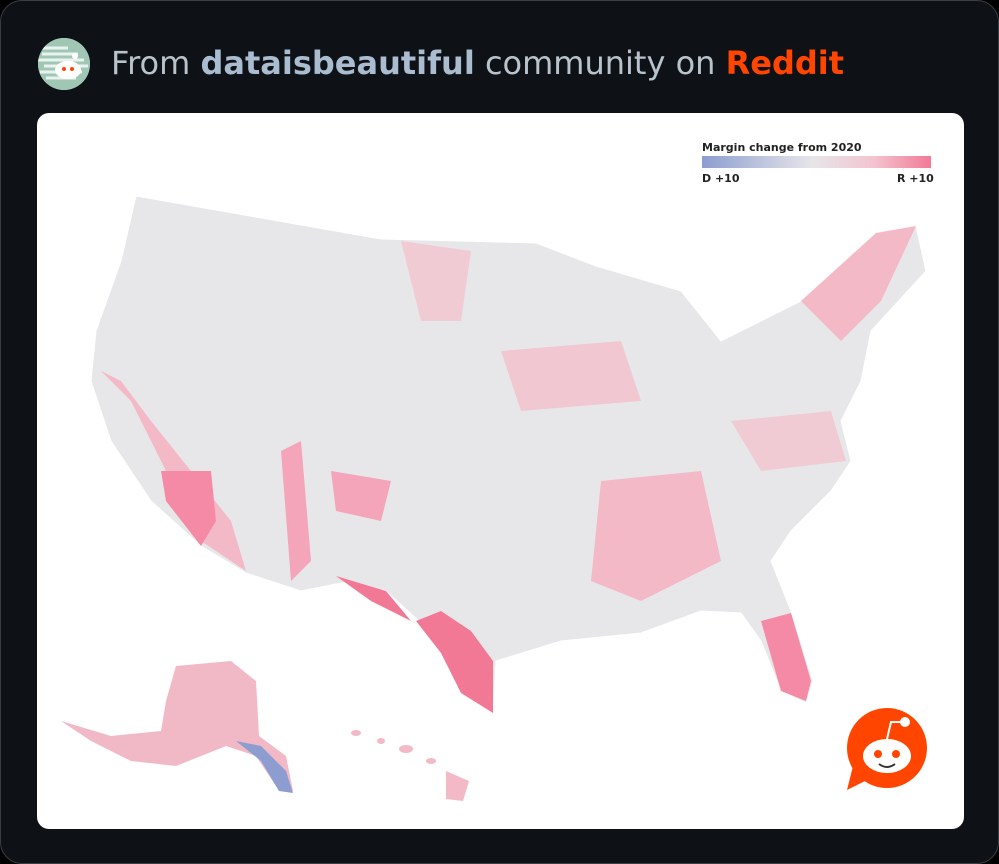 The image size is (999, 864). What do you see at coordinates (264, 767) in the screenshot?
I see `alaska-southeast` at bounding box center [264, 767].